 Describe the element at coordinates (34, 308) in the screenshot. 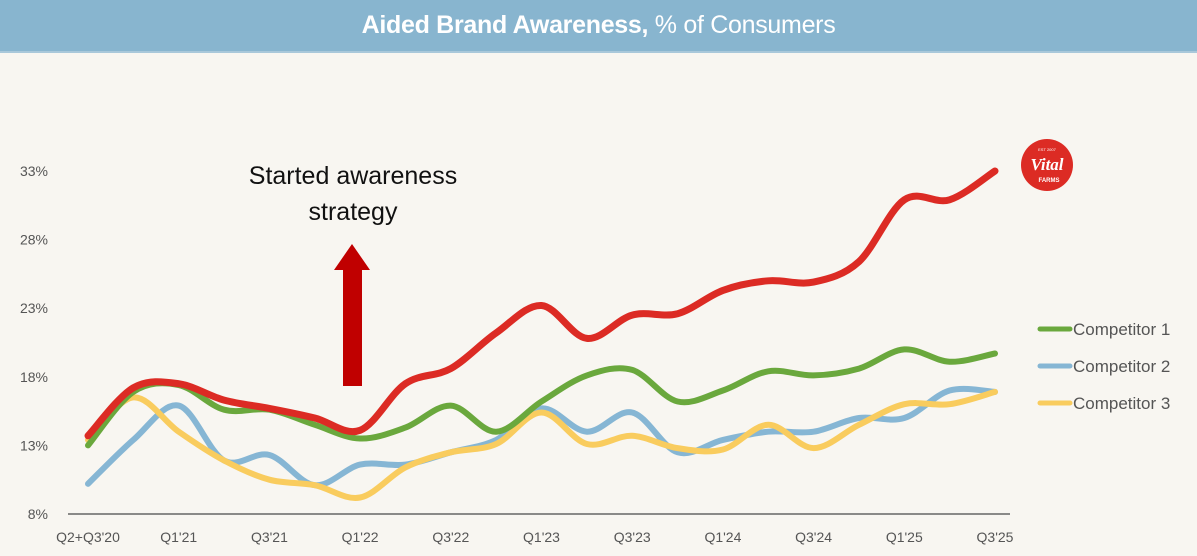

I see `y-tick-label: 23%` at that location.